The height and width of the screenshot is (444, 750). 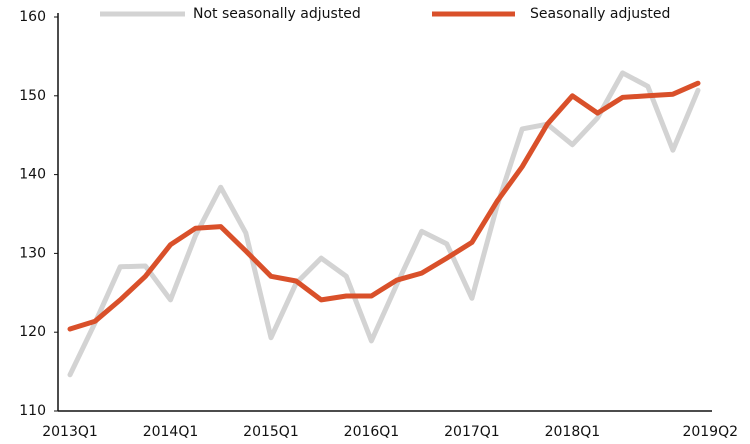 I want to click on x-tick-label: 2019Q2, so click(x=710, y=432).